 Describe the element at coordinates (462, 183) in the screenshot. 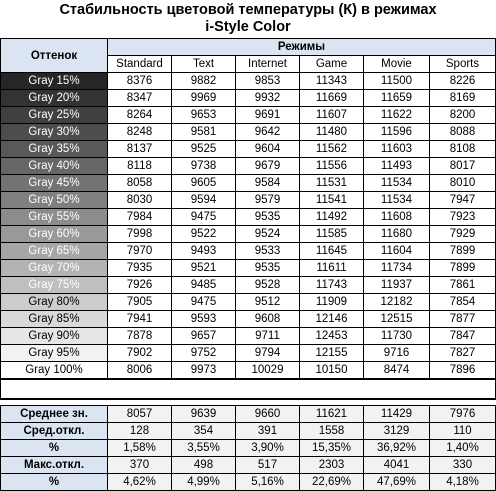

I see `table-cell: 8010` at that location.